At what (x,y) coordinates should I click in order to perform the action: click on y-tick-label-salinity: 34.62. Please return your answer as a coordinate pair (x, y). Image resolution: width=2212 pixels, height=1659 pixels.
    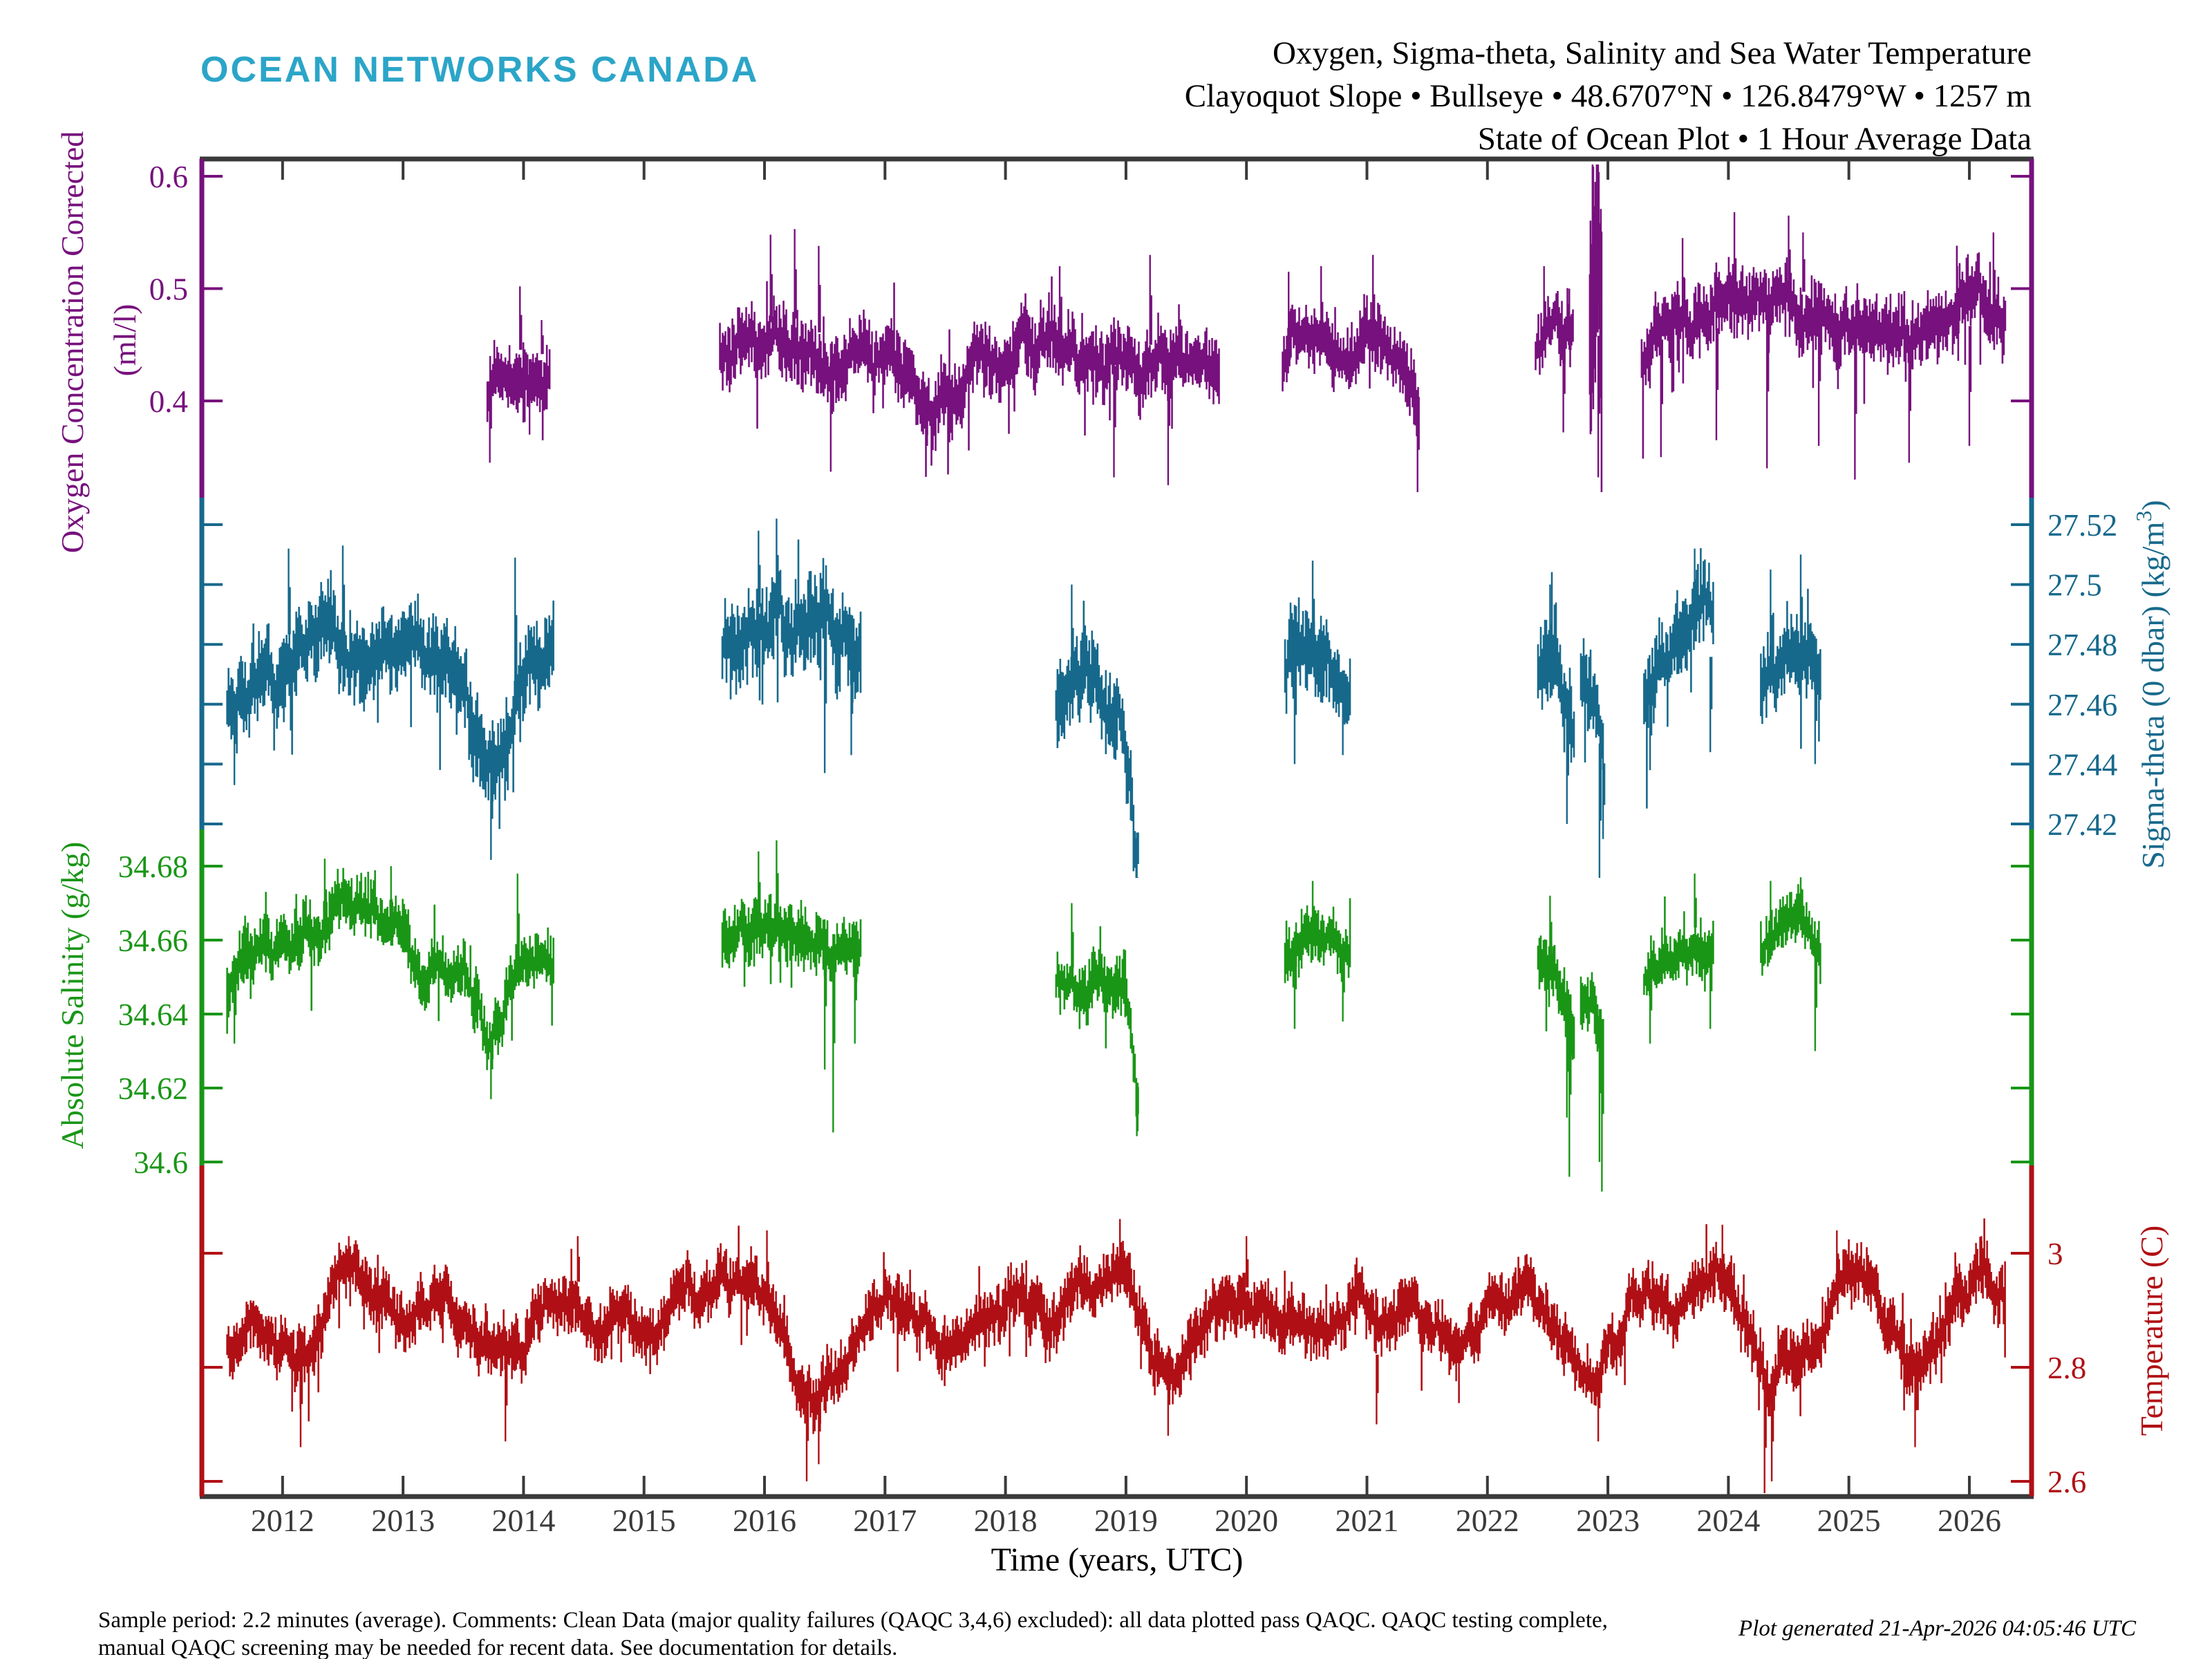
    Looking at the image, I should click on (153, 1088).